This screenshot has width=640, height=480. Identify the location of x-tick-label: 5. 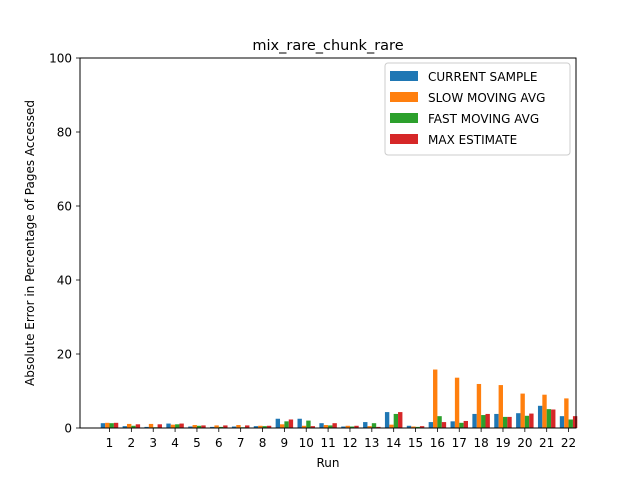
(197, 443).